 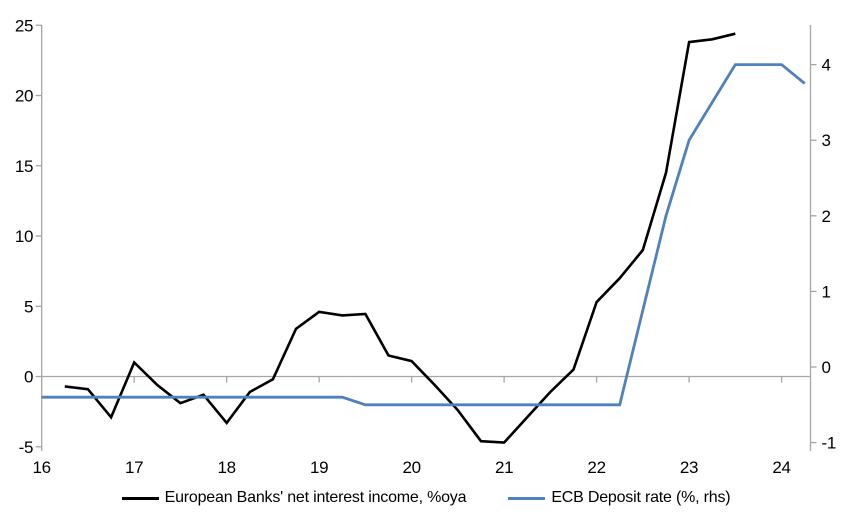 I want to click on ecb-rate-line-swatch, so click(x=527, y=498).